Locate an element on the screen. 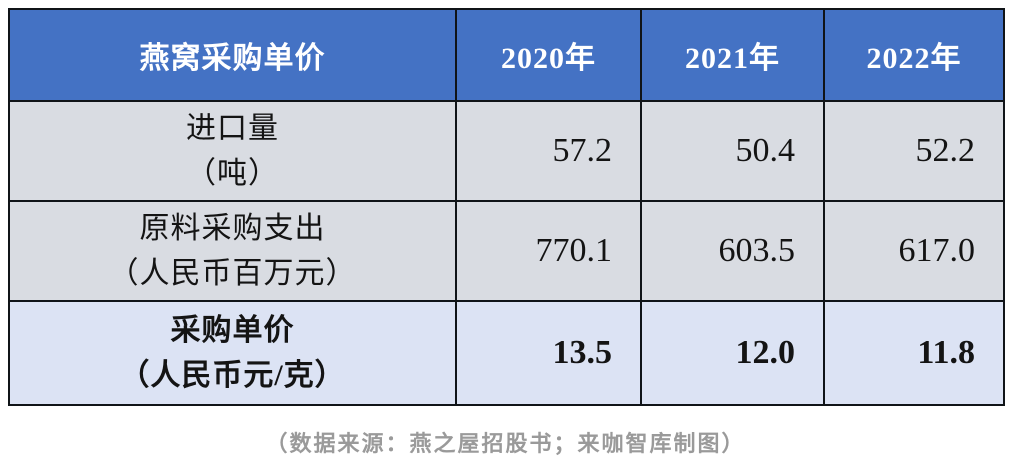 The image size is (1011, 469). cell-unitprice-2021: 12.0 is located at coordinates (732, 353).